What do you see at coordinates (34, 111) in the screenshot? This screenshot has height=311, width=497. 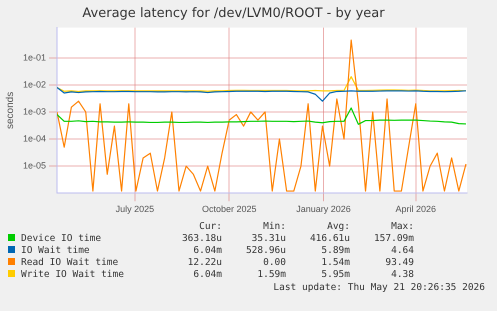 I see `y-tick-label: 1e-03` at bounding box center [34, 111].